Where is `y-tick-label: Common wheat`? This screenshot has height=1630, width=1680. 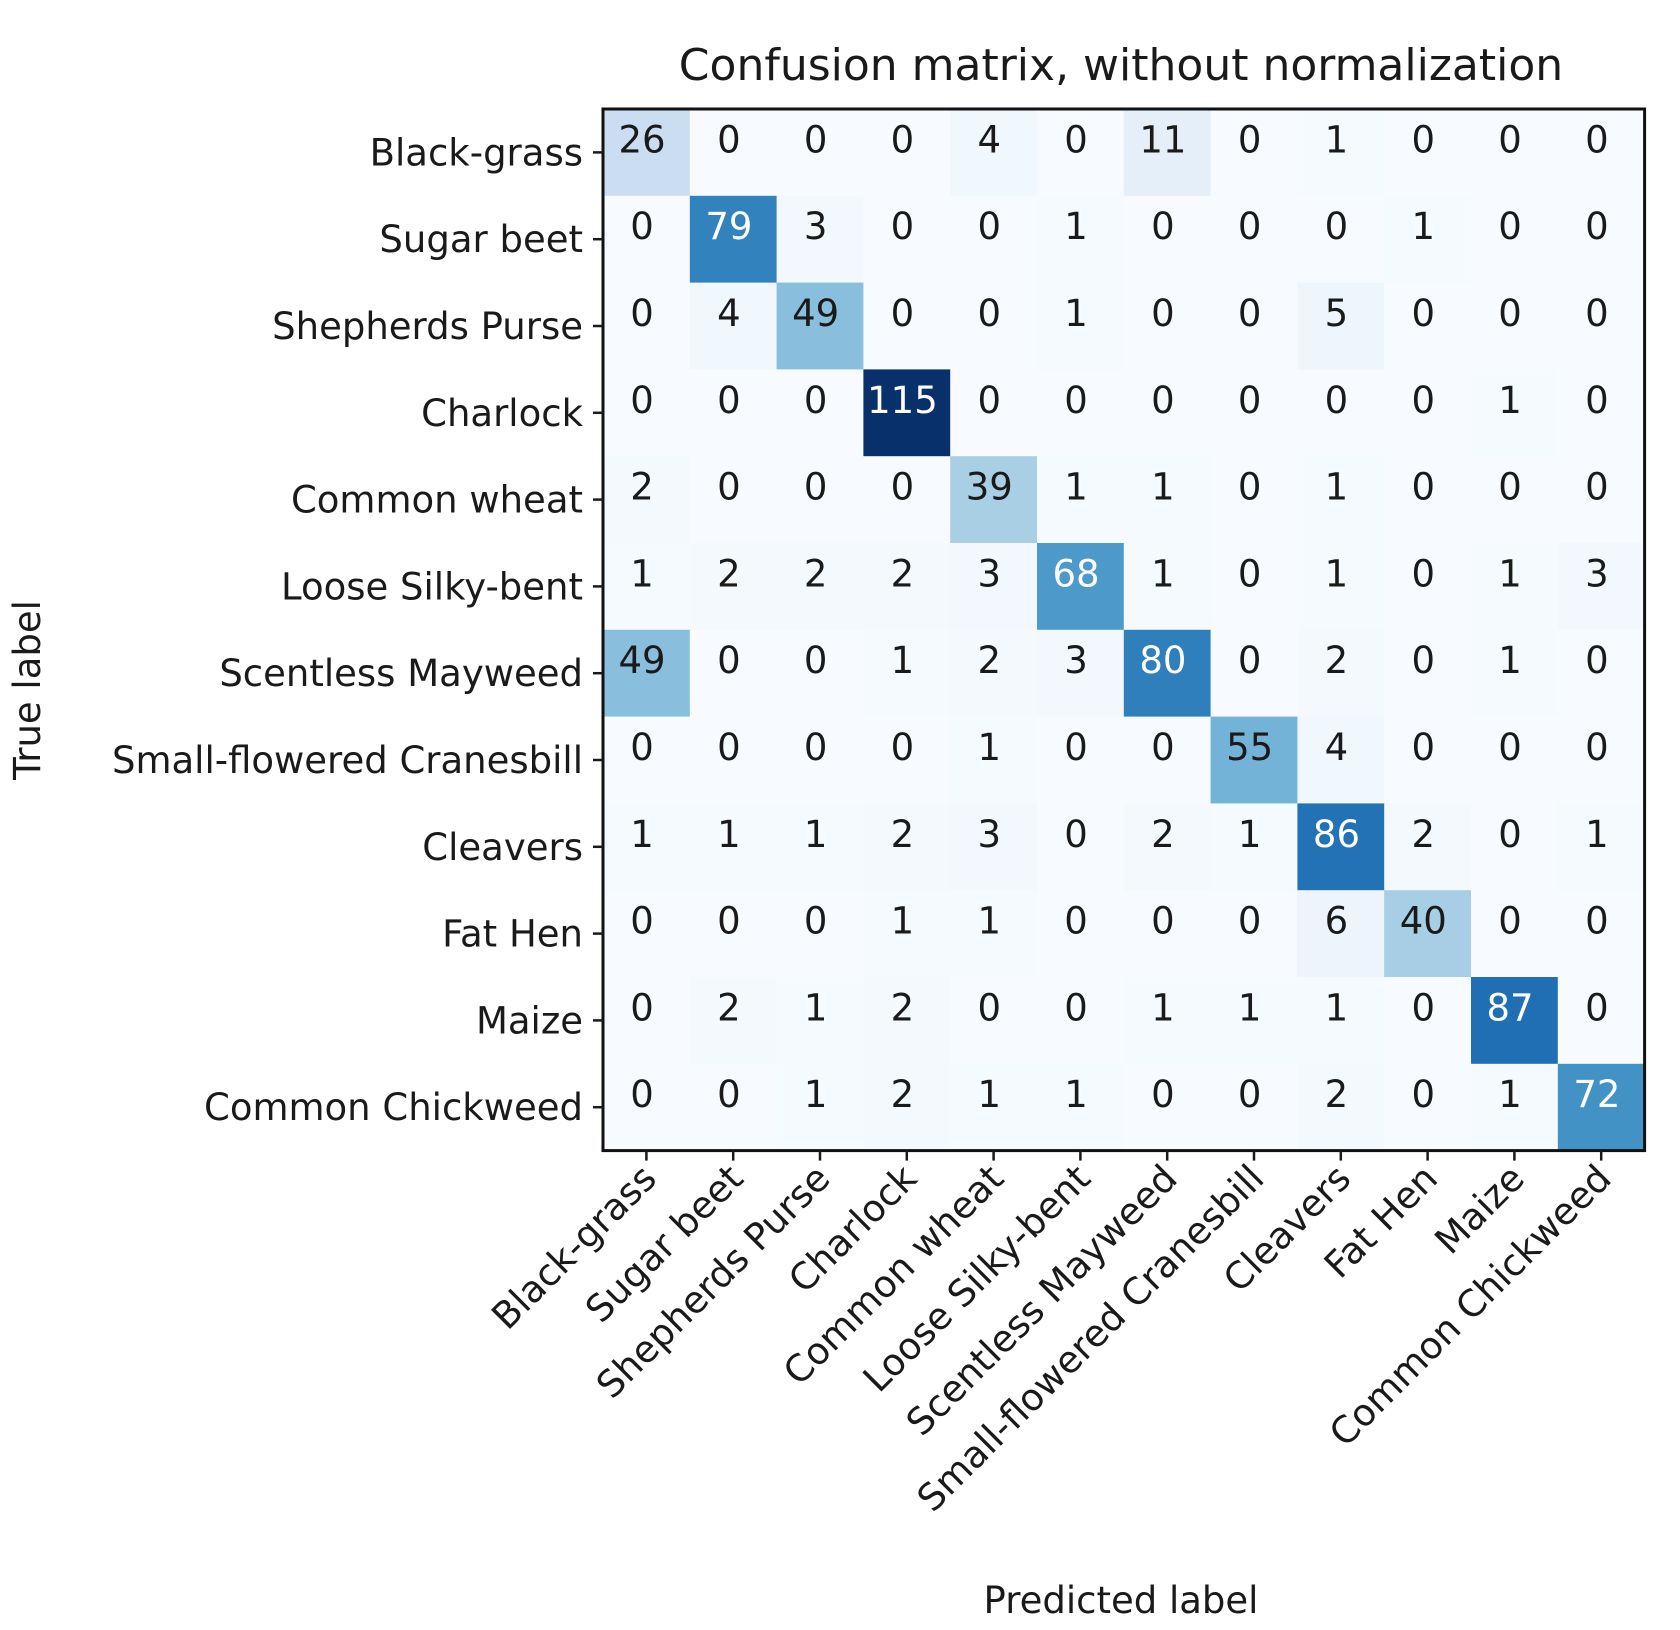 y-tick-label: Common wheat is located at coordinates (437, 500).